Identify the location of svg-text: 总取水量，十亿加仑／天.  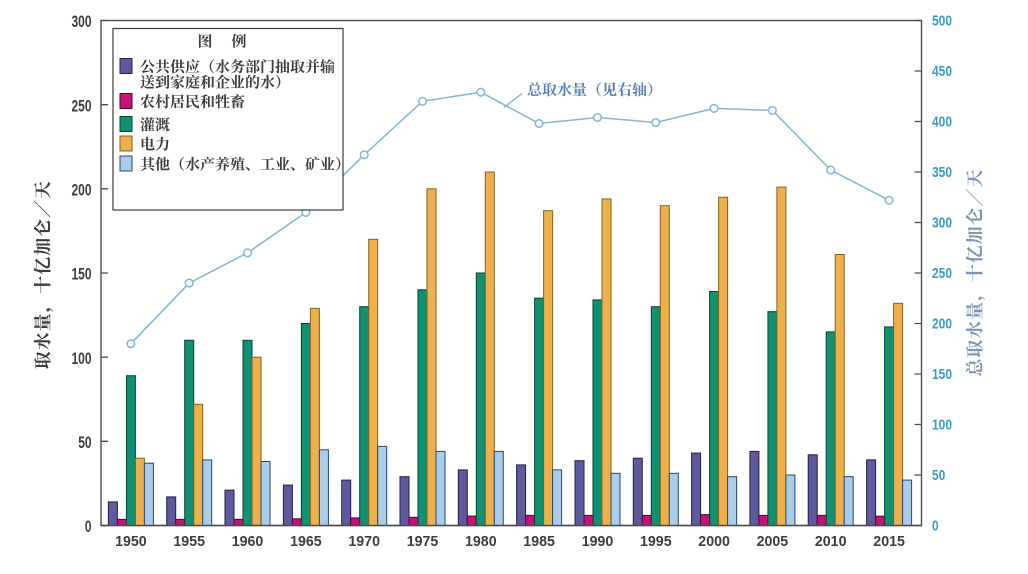
(974, 273).